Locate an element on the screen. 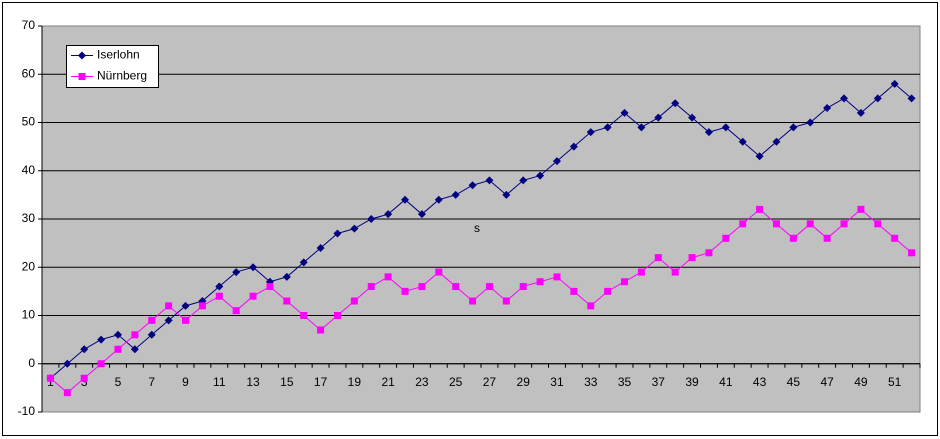  x-tick-label: 15 is located at coordinates (287, 382).